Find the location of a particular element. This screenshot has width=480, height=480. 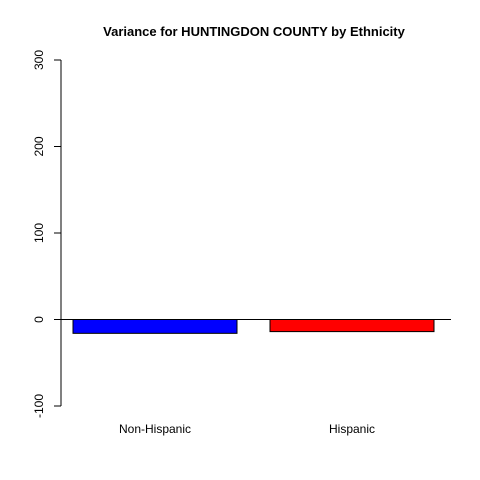

bars is located at coordinates (253, 326).